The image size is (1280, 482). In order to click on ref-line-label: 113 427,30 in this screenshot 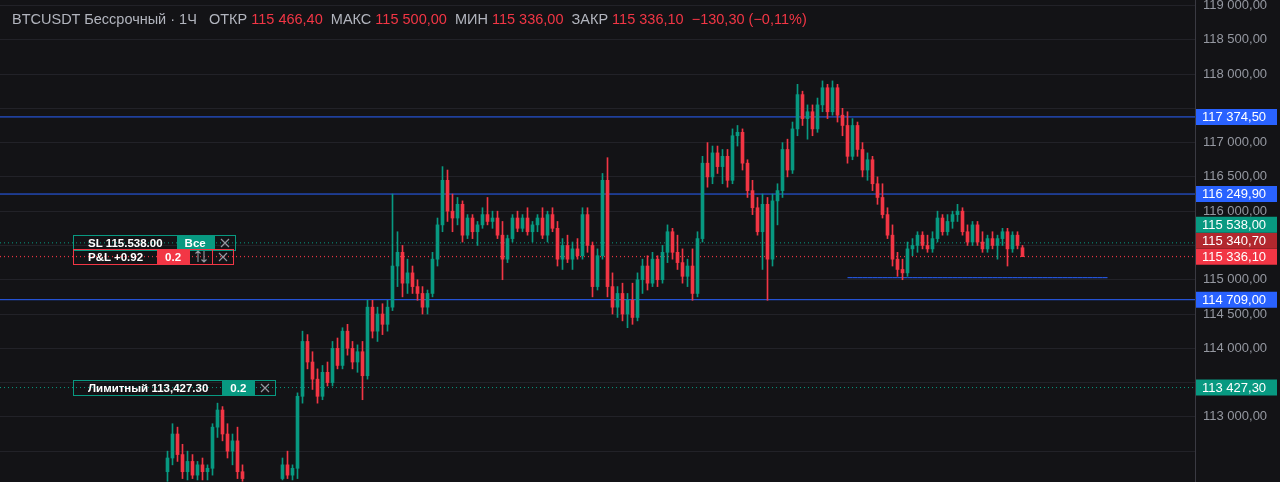, I will do `click(1234, 387)`.